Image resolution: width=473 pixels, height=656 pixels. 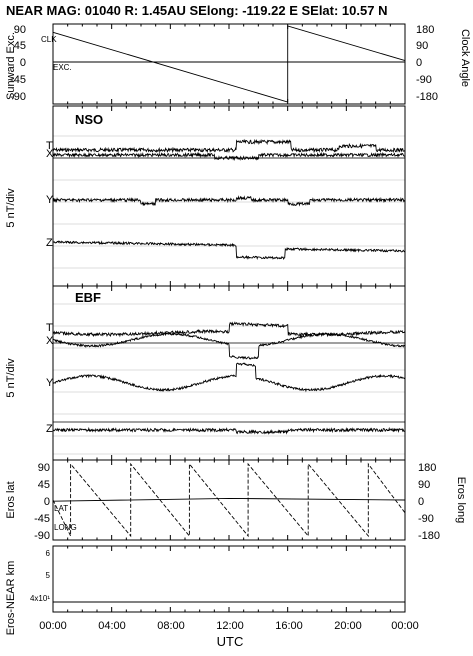 I want to click on ebf-label-t: T, so click(x=49, y=328).